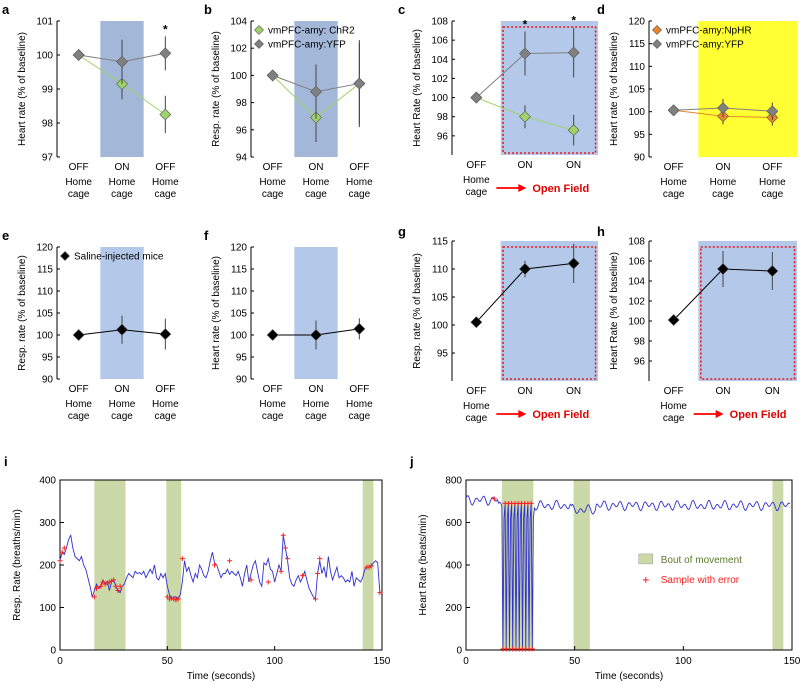 Image resolution: width=800 pixels, height=682 pixels. What do you see at coordinates (636, 22) in the screenshot?
I see `y-tick-label: 120` at bounding box center [636, 22].